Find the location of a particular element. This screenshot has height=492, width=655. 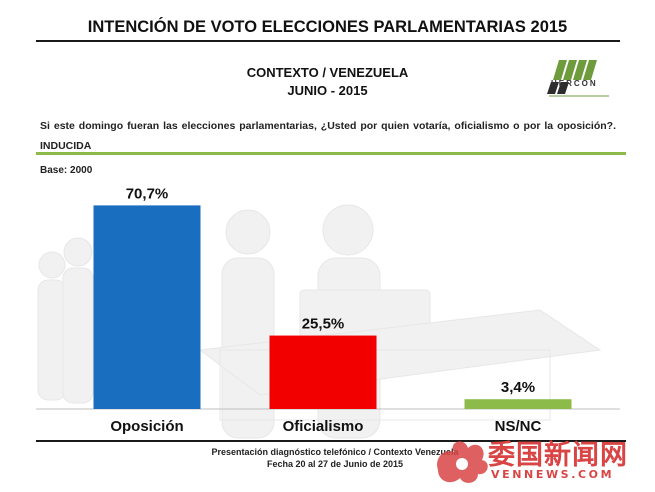

title-divider is located at coordinates (328, 41).